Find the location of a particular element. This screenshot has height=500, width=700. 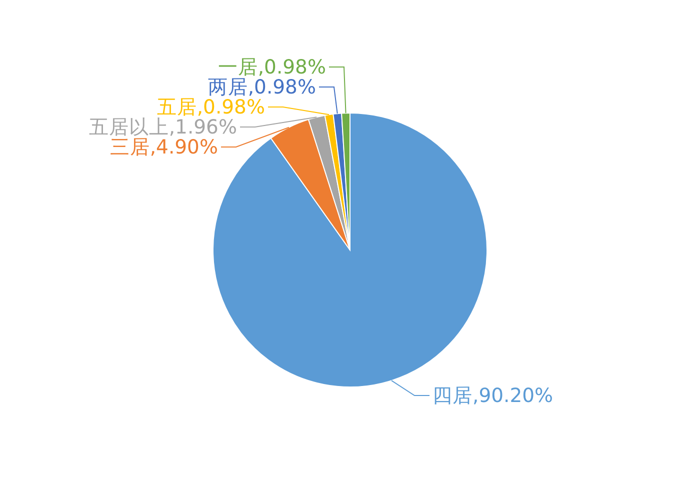

slice-label: 两居,0.98% is located at coordinates (262, 87).